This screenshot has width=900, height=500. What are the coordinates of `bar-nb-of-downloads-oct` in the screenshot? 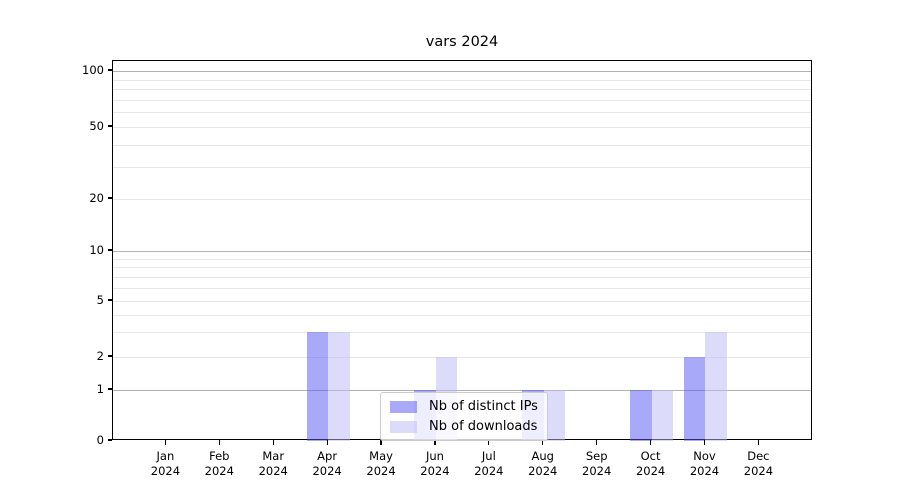 It's located at (662, 415).